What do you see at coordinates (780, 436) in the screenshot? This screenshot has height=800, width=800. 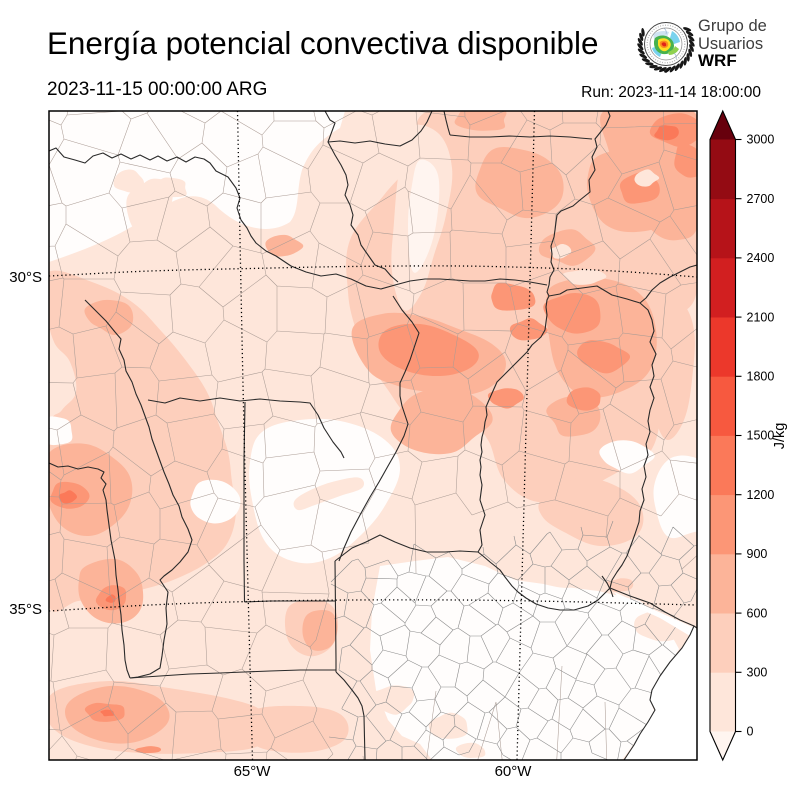 I see `svg-text: J/kg` at bounding box center [780, 436].